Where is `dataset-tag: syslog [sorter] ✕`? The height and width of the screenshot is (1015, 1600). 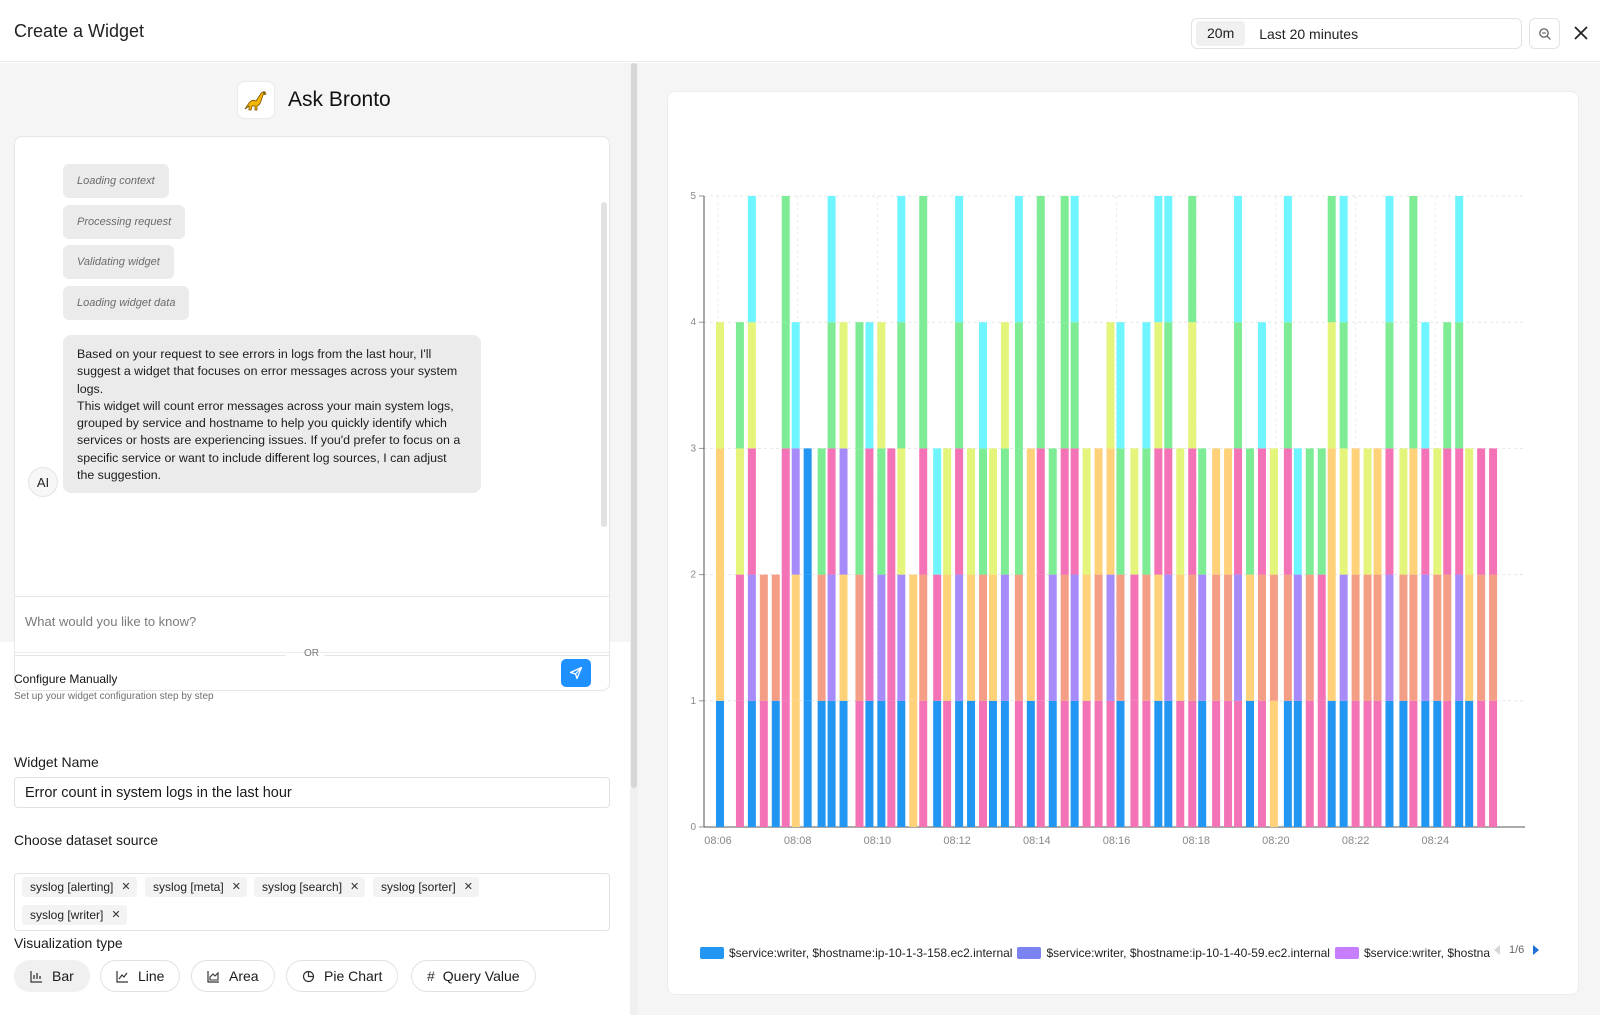 dataset-tag: syslog [sorter] ✕ is located at coordinates (426, 887).